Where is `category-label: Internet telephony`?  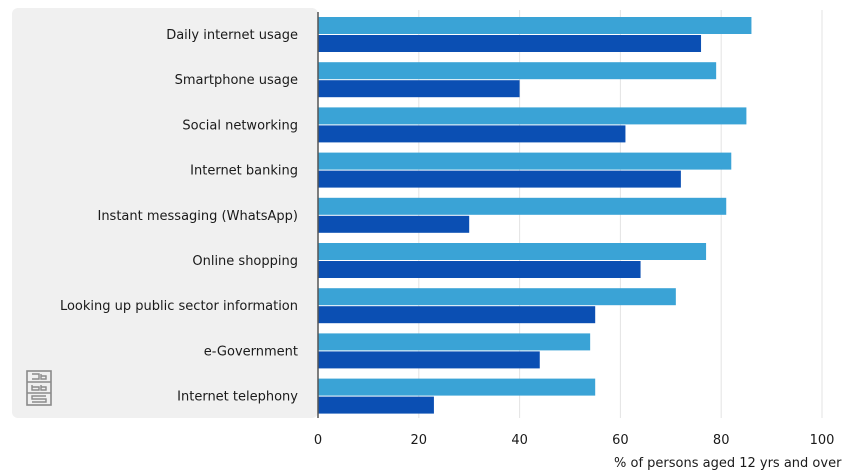 category-label: Internet telephony is located at coordinates (237, 397).